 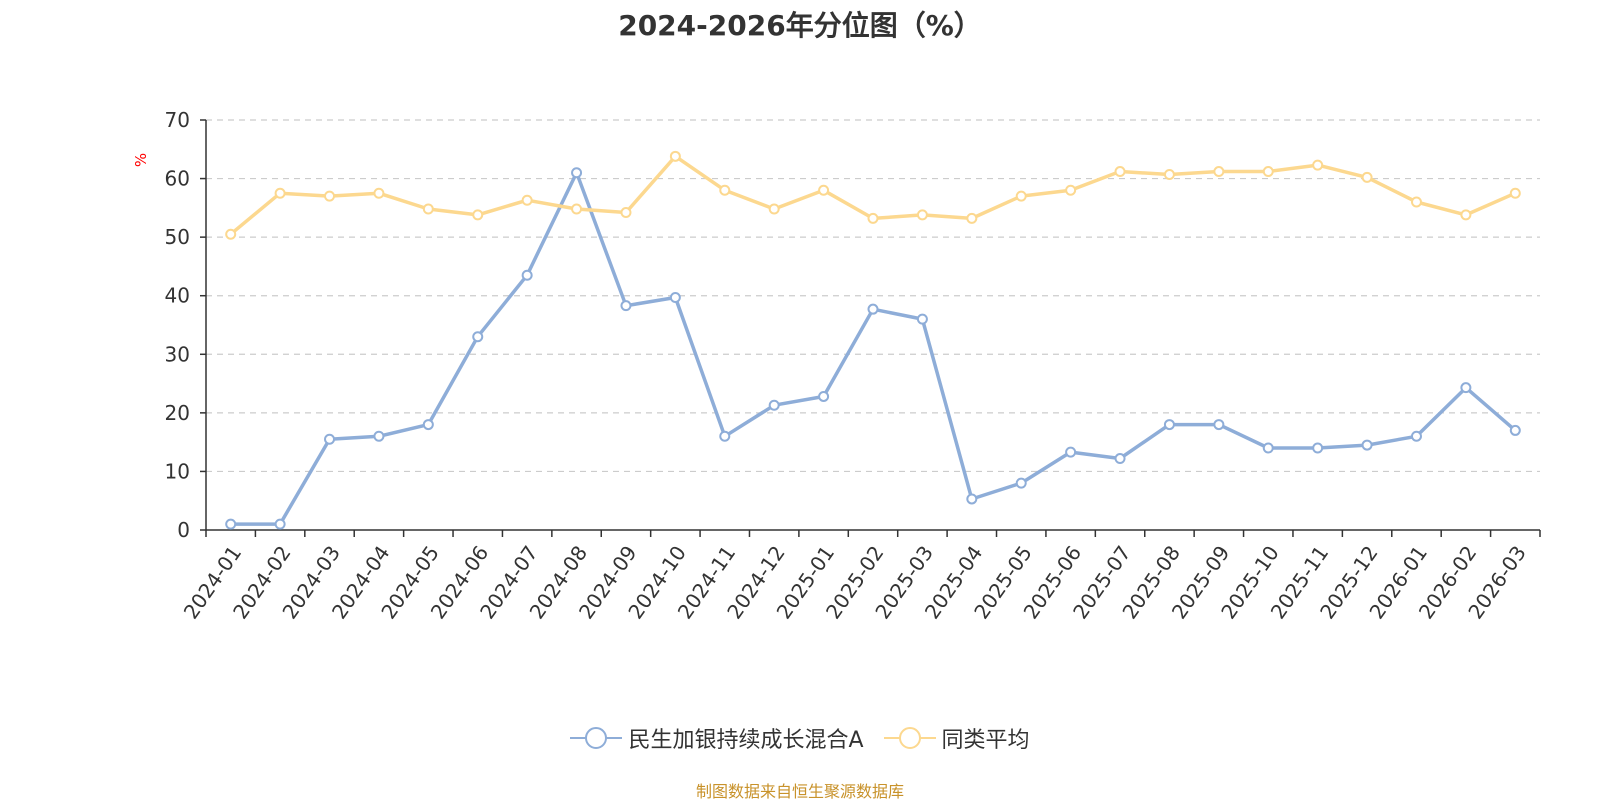 I want to click on y-tick-label: 20, so click(x=177, y=413).